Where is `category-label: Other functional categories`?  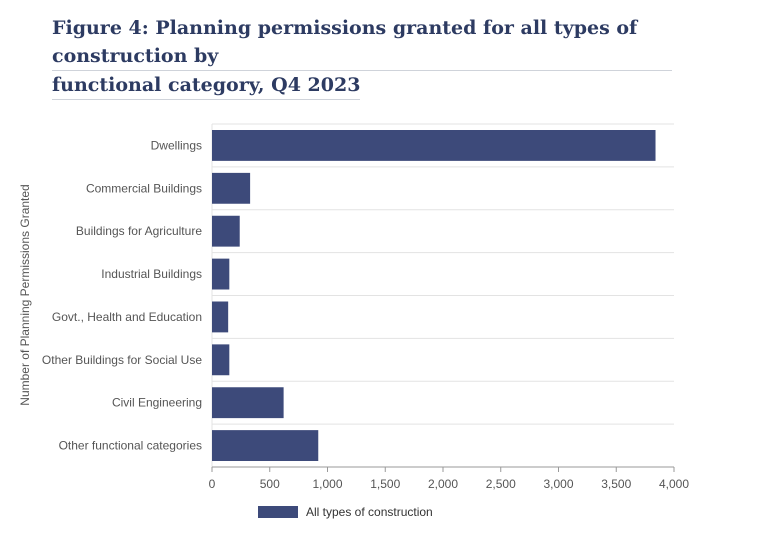
category-label: Other functional categories is located at coordinates (130, 446).